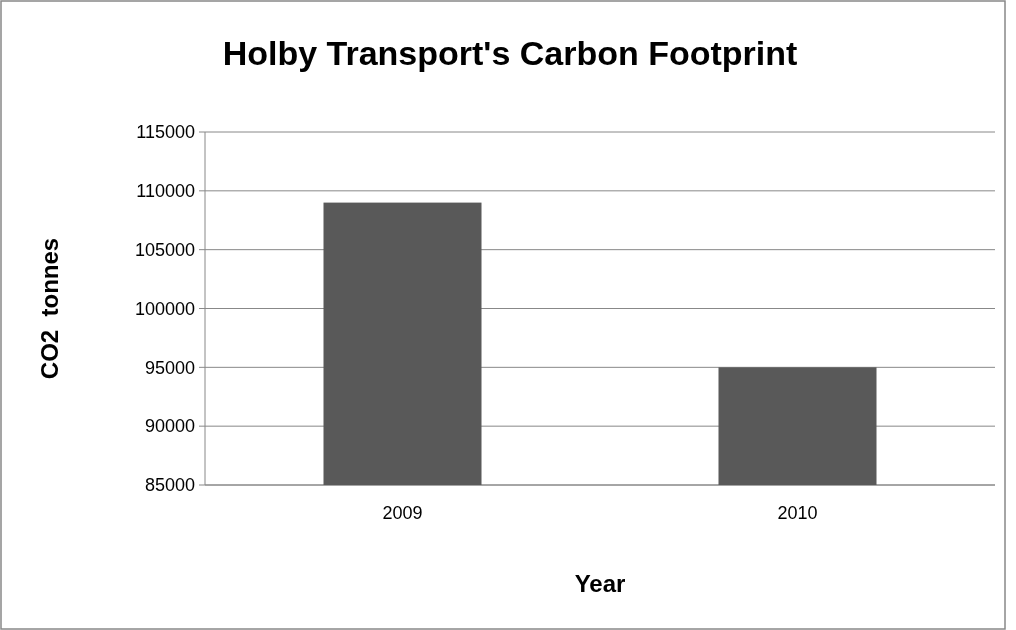 Image resolution: width=1016 pixels, height=630 pixels. Describe the element at coordinates (169, 426) in the screenshot. I see `y-tick-label: 90000` at that location.